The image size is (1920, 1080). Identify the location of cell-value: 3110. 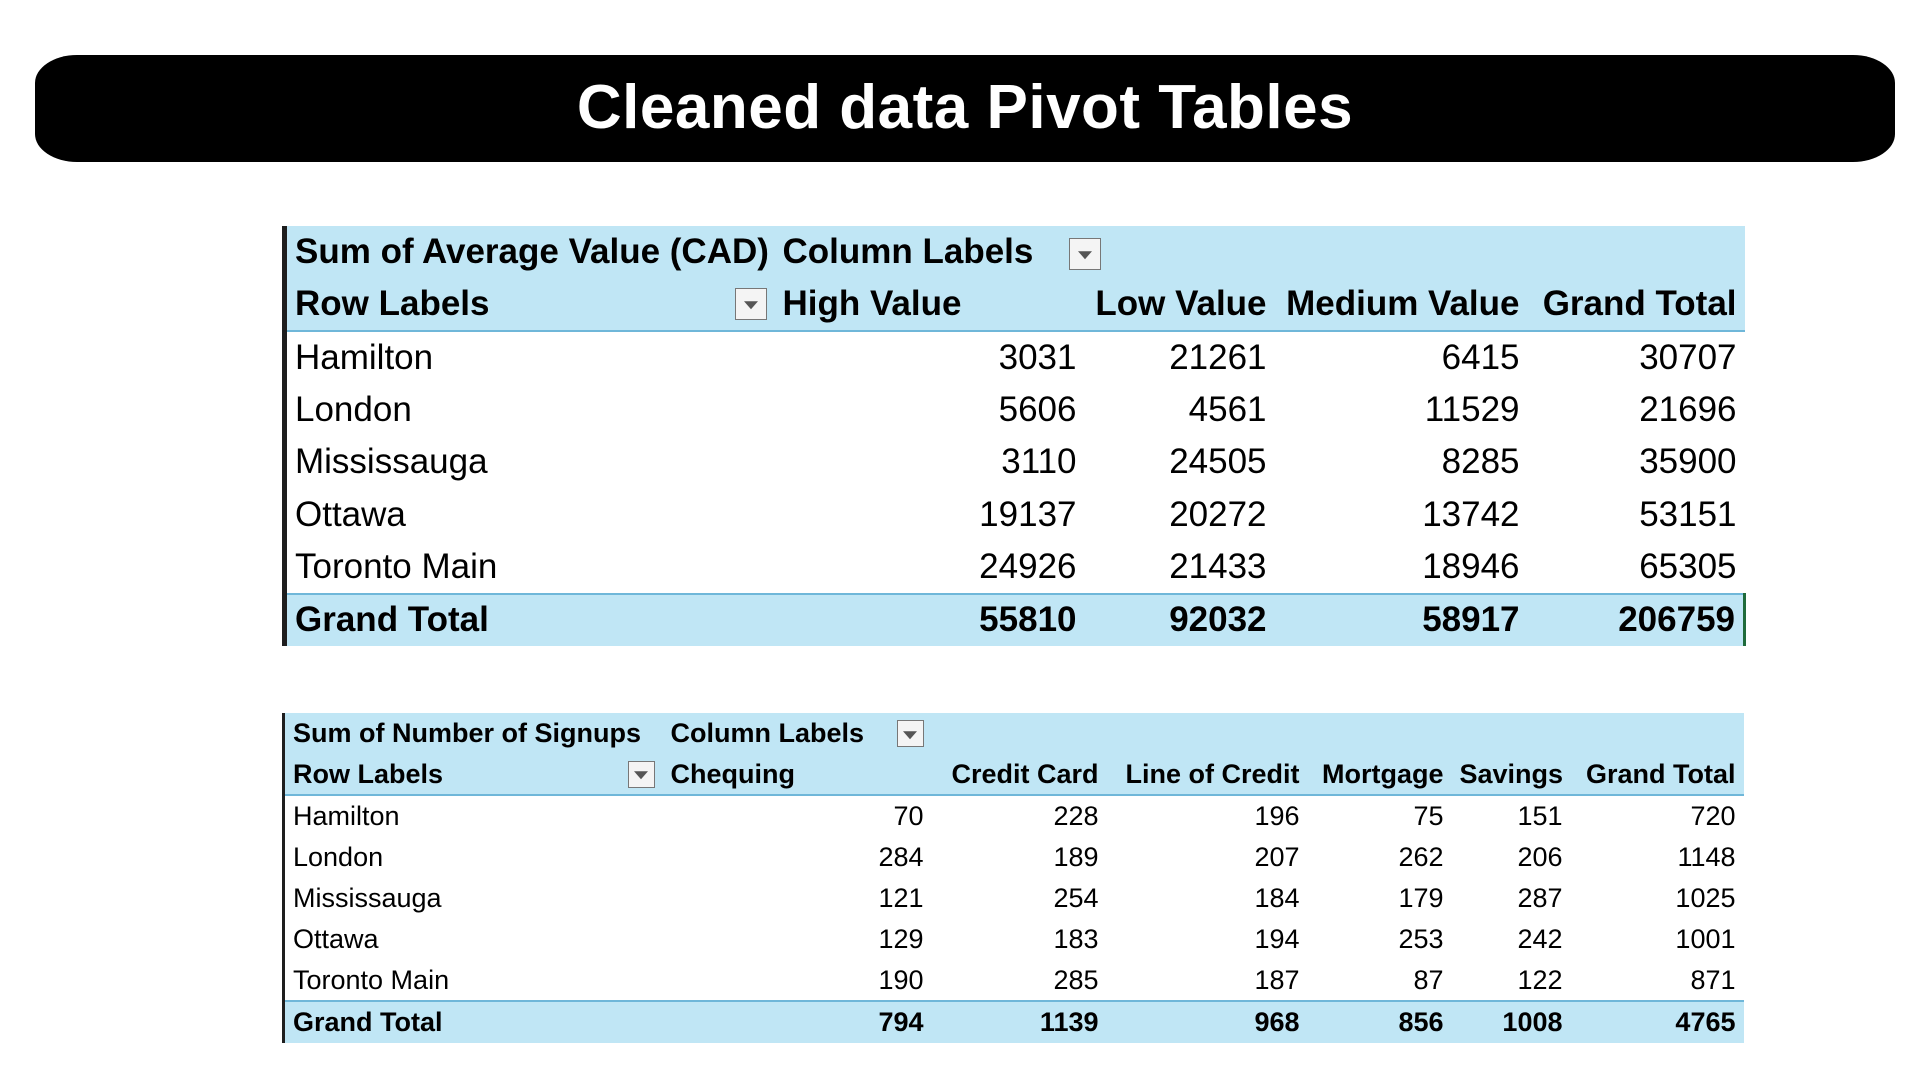
(1039, 462).